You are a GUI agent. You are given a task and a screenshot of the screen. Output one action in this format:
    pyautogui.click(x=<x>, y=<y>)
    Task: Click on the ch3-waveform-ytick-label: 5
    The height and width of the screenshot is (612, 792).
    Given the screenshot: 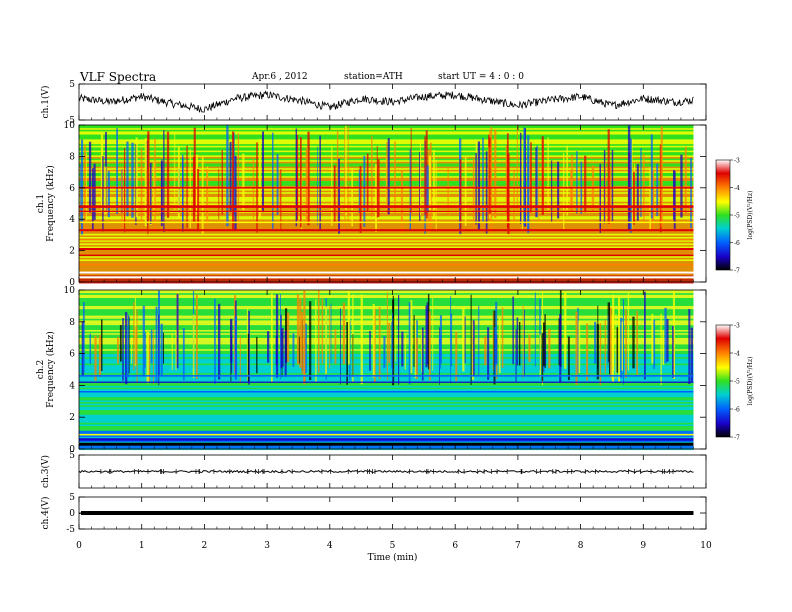 What is the action you would take?
    pyautogui.click(x=72, y=456)
    